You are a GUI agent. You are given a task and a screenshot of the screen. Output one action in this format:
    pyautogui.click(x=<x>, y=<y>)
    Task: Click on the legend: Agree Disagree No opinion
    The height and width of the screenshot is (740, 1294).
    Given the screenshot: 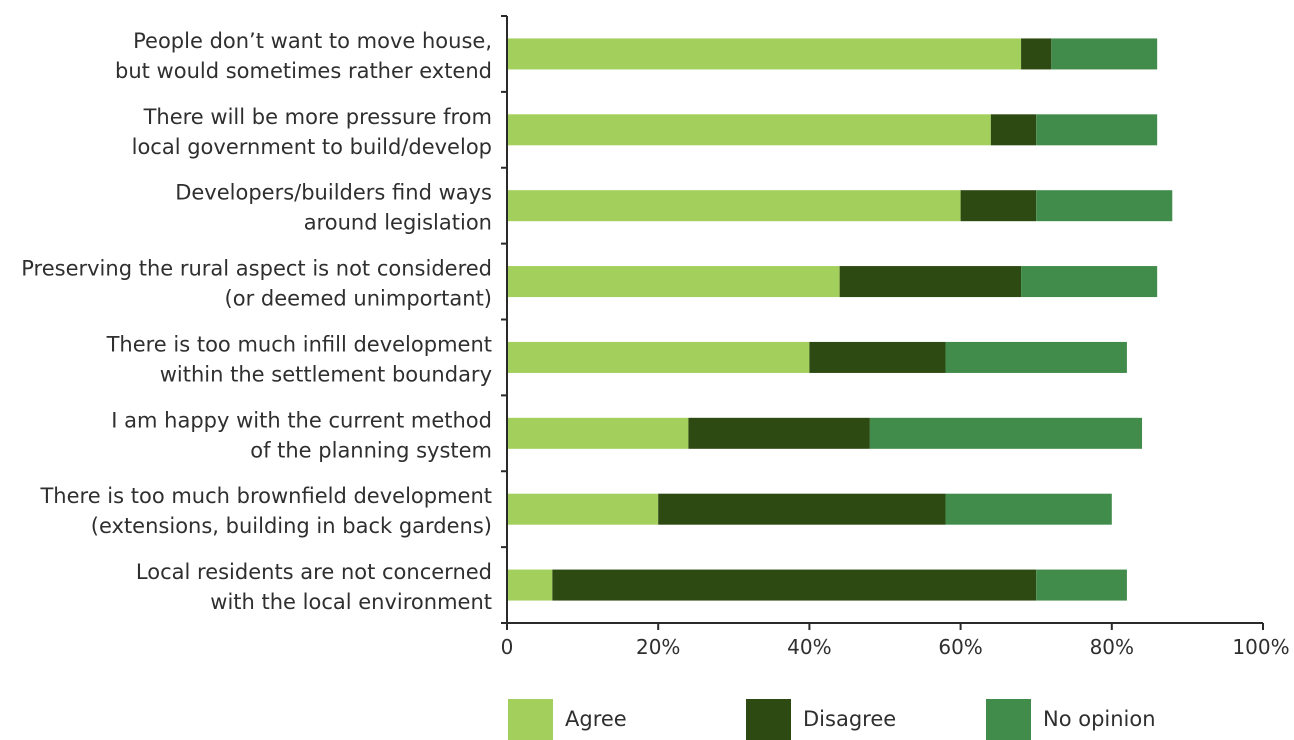 What is the action you would take?
    pyautogui.click(x=832, y=719)
    